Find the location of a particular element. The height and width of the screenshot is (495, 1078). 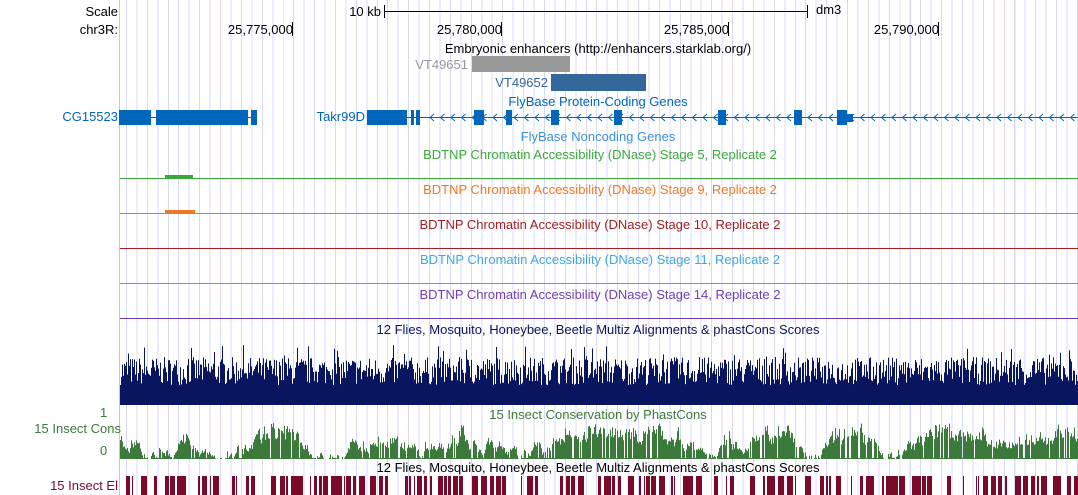

tick-mark is located at coordinates (728, 29).